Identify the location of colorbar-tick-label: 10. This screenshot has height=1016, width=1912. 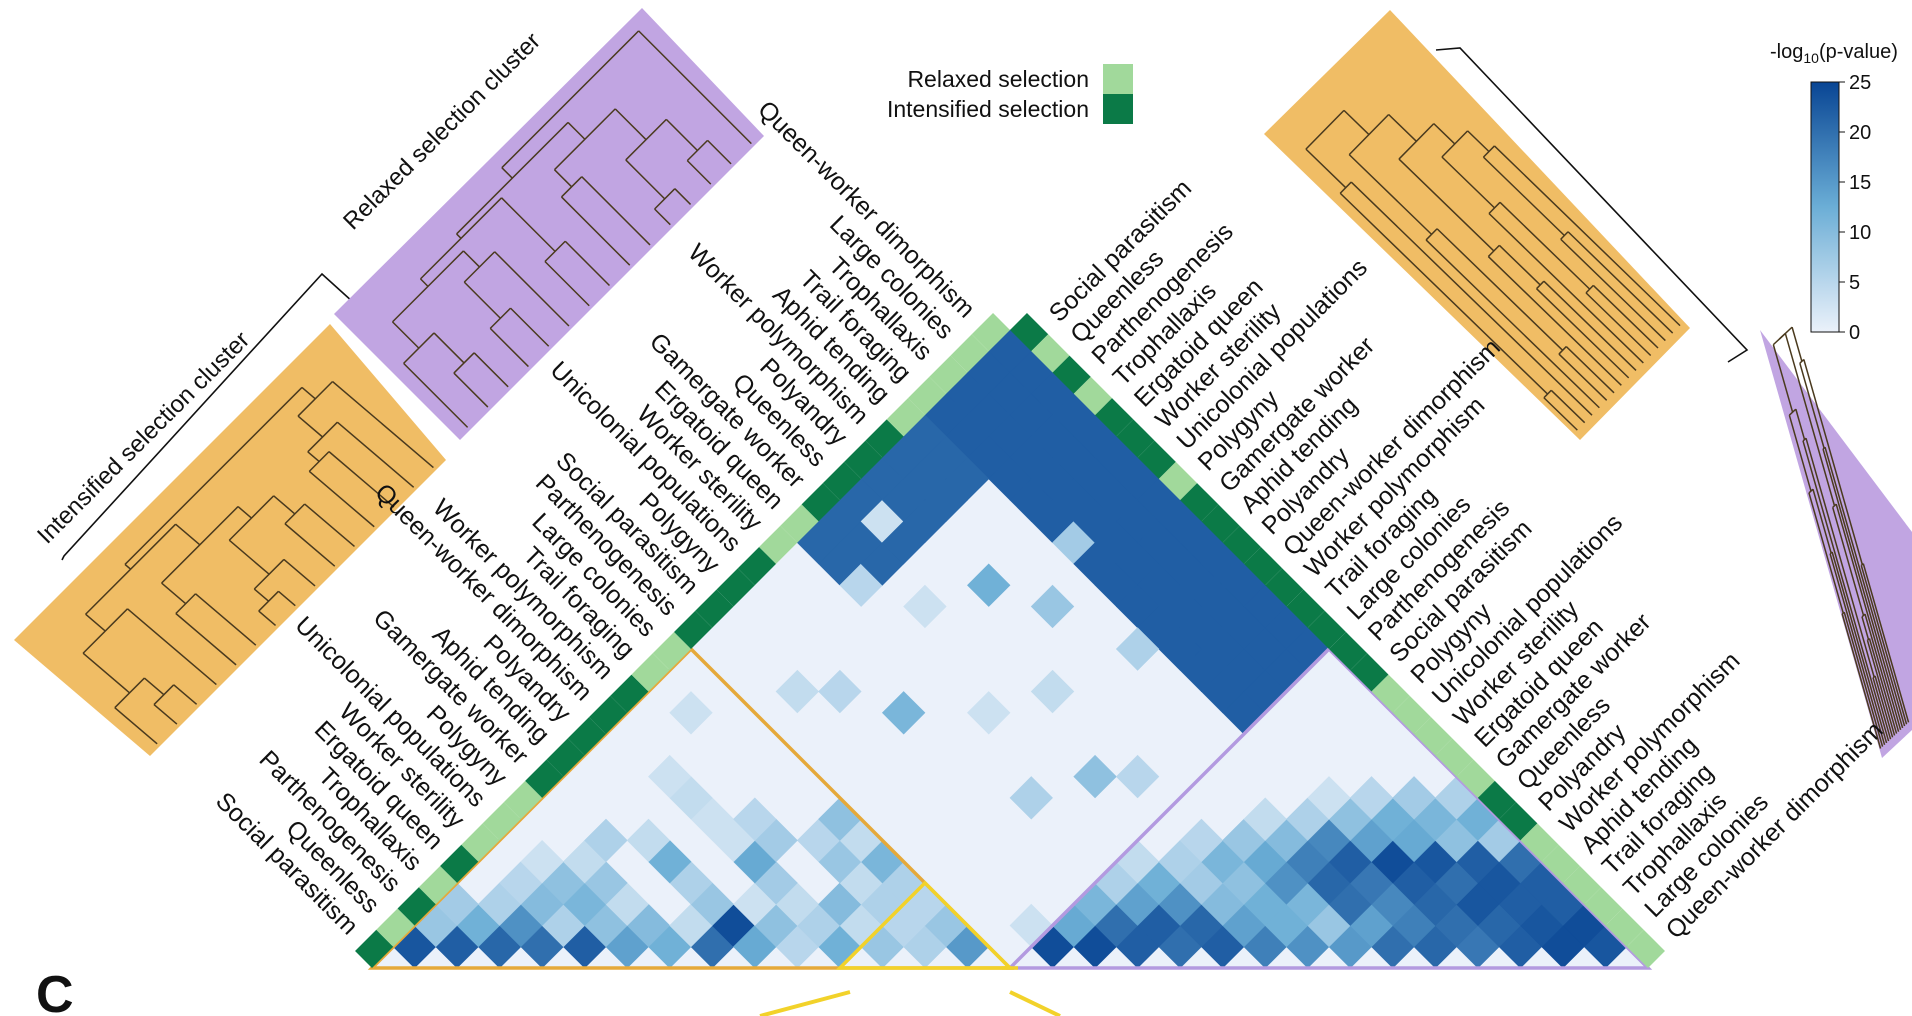
(1860, 233).